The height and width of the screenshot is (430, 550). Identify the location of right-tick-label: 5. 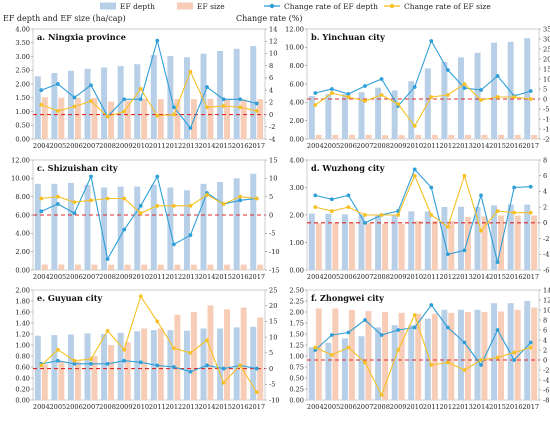
(271, 197).